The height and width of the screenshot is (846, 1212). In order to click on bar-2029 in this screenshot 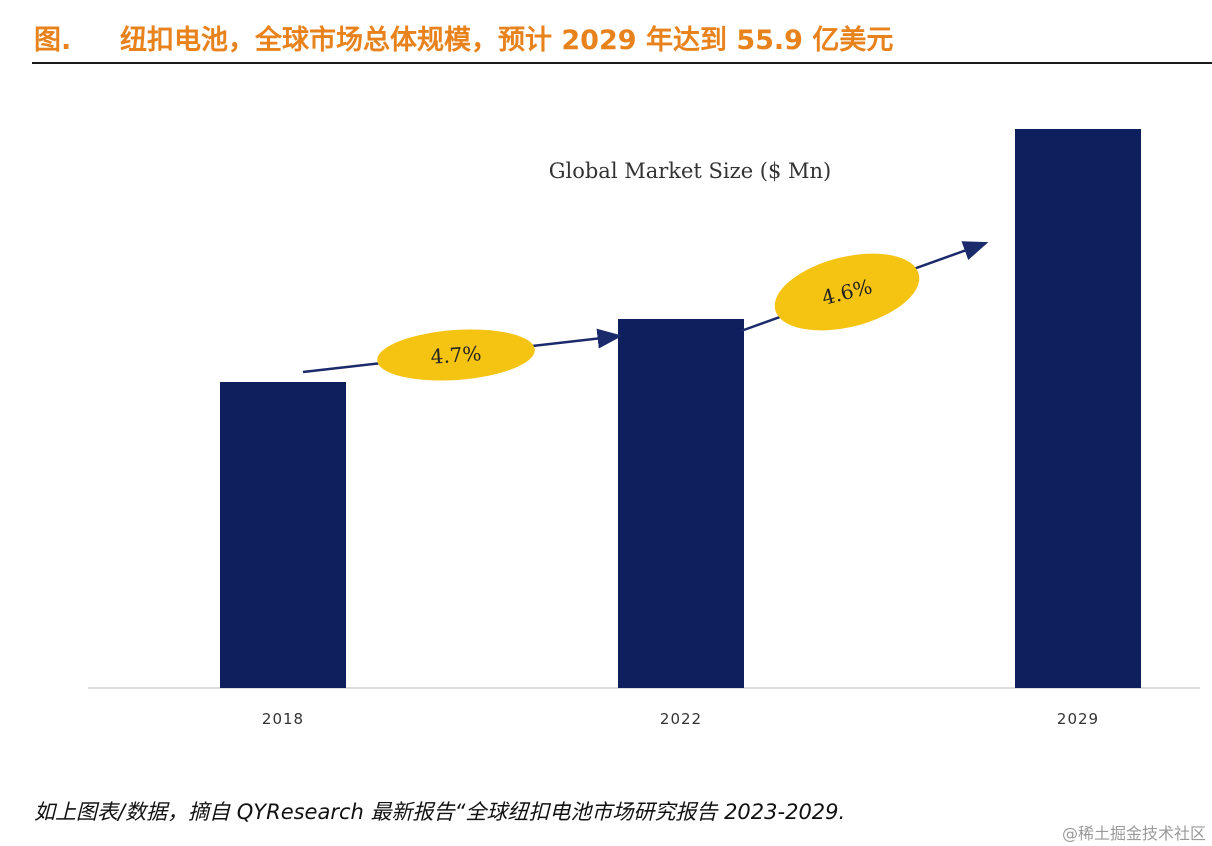, I will do `click(1078, 408)`.